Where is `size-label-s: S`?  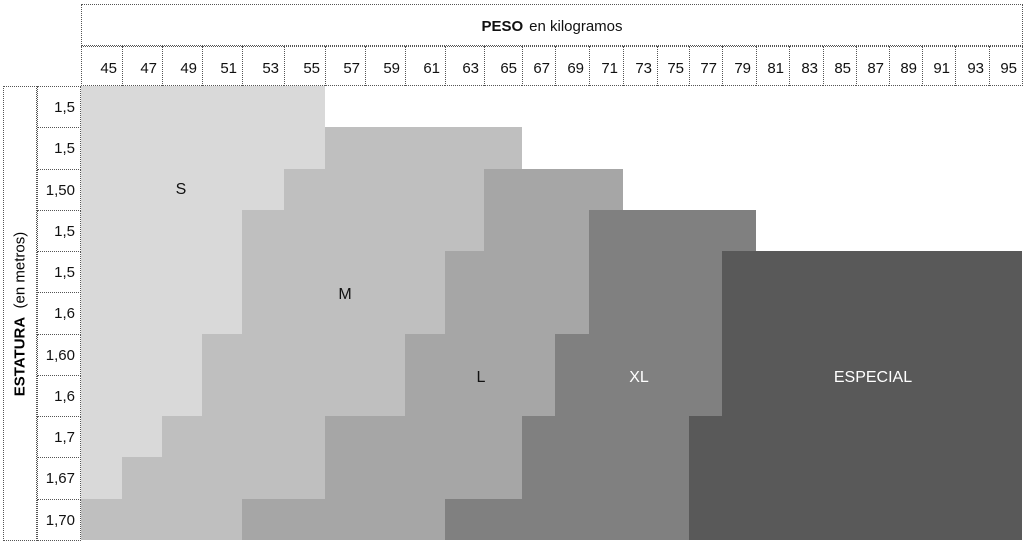 size-label-s: S is located at coordinates (181, 189).